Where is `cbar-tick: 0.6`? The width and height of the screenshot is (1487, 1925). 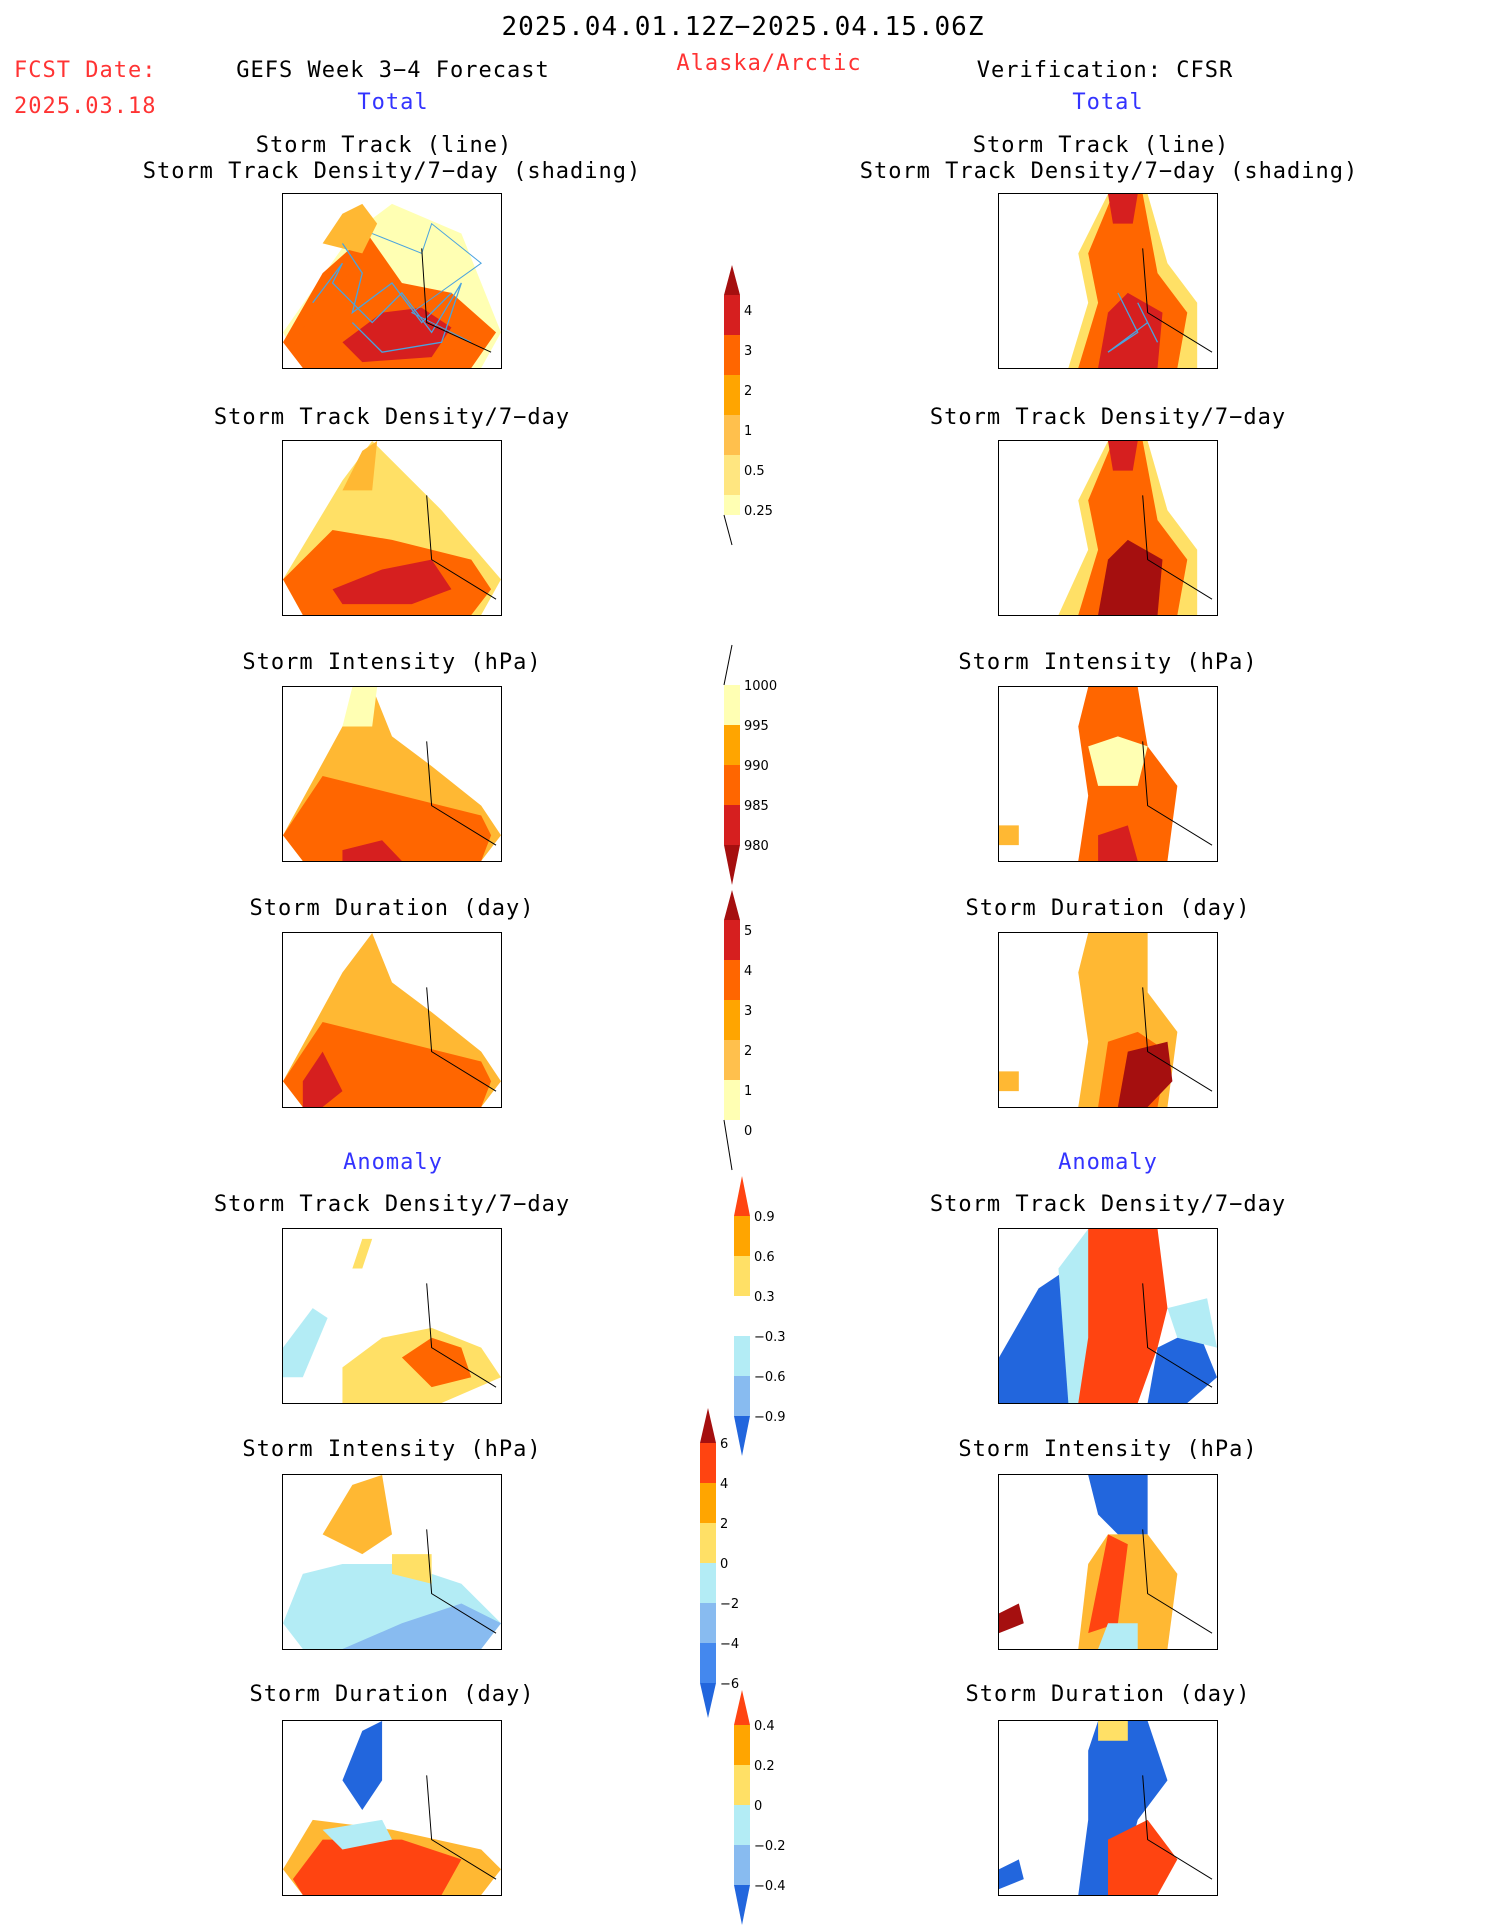 cbar-tick: 0.6 is located at coordinates (764, 1257).